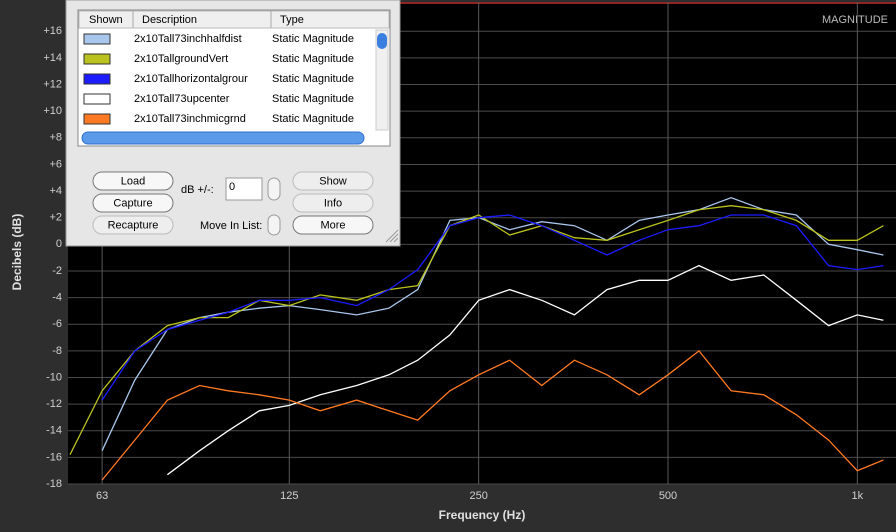  Describe the element at coordinates (106, 20) in the screenshot. I see `column-header: Shown` at that location.